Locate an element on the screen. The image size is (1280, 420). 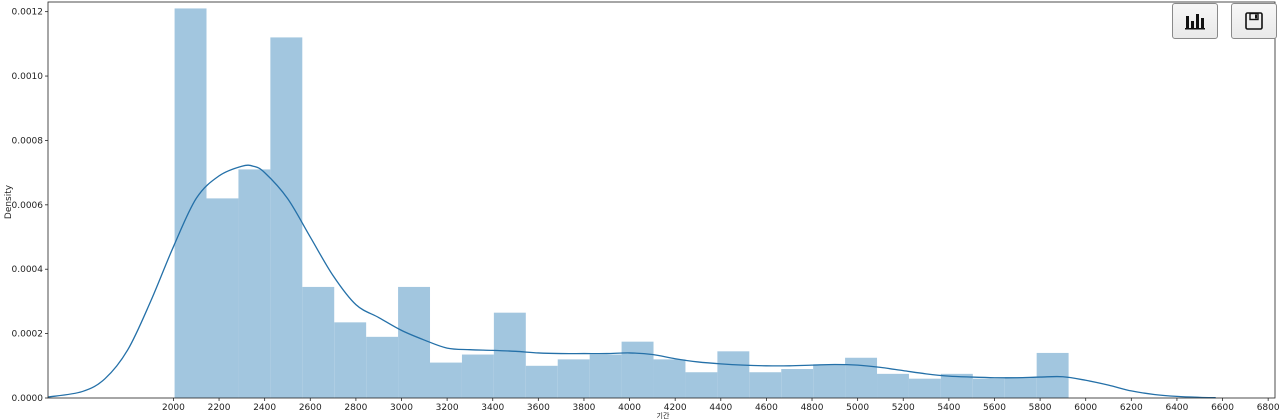
x-tick-label: 2800 is located at coordinates (355, 408).